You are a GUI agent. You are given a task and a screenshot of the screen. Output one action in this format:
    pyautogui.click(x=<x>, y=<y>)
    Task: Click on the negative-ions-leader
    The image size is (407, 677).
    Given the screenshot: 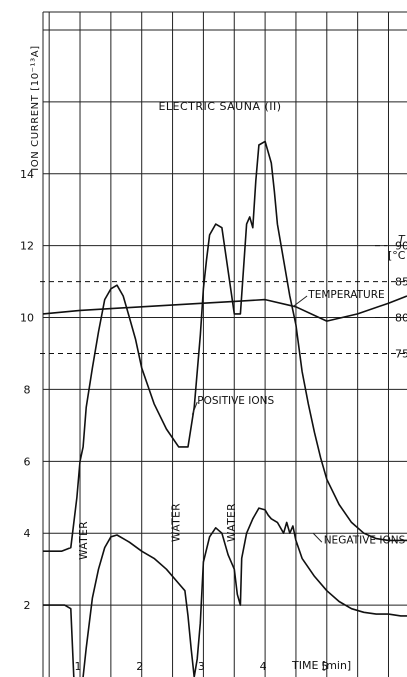 What is the action you would take?
    pyautogui.click(x=317, y=537)
    